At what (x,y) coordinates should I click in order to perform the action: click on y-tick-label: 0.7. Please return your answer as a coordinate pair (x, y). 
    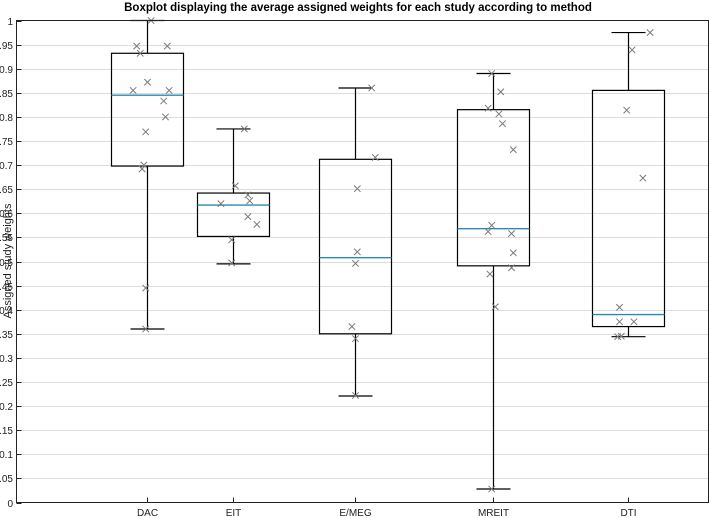
    Looking at the image, I should click on (6, 166).